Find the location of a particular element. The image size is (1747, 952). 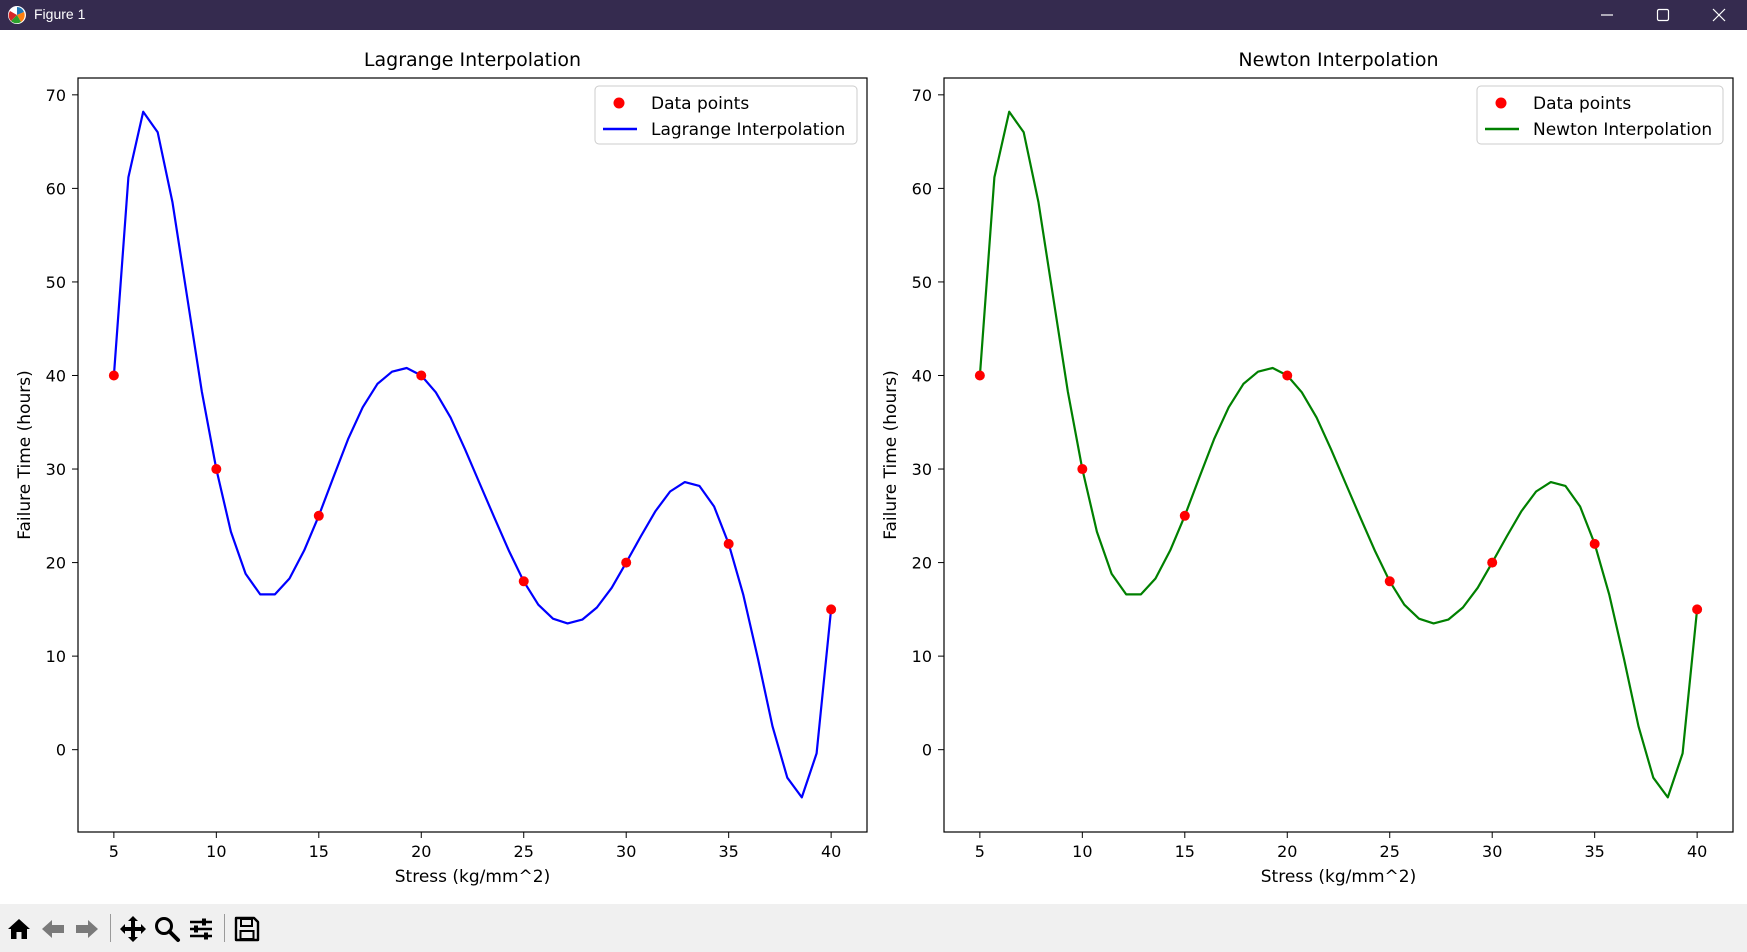

home-button is located at coordinates (19, 929).